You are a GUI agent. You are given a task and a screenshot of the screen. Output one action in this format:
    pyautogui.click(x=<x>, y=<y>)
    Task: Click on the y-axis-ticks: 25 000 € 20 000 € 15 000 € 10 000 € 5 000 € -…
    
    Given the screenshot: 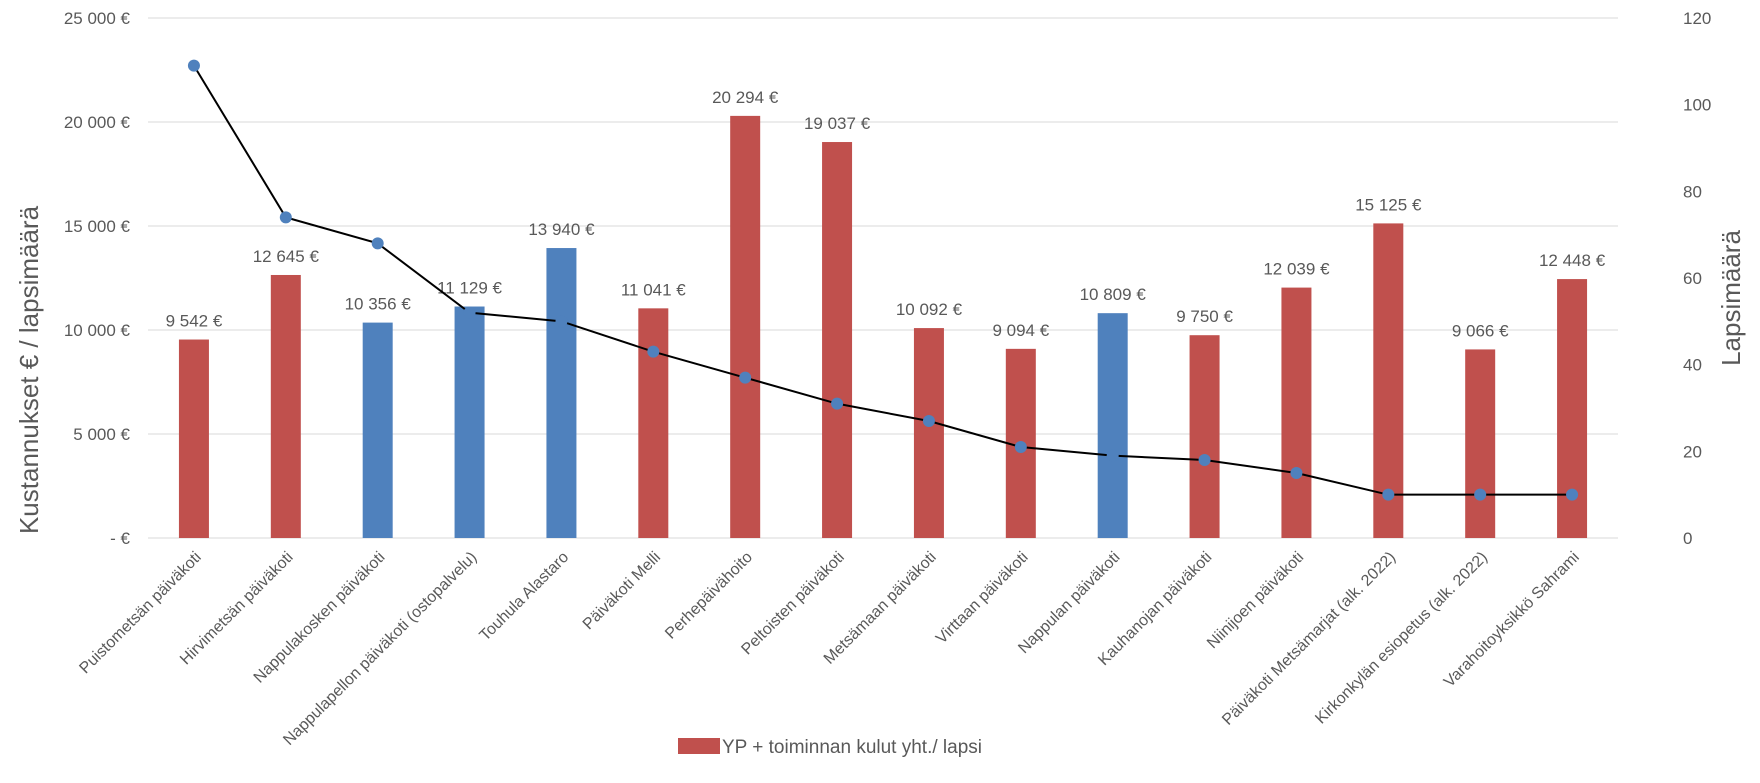 What is the action you would take?
    pyautogui.click(x=97, y=278)
    